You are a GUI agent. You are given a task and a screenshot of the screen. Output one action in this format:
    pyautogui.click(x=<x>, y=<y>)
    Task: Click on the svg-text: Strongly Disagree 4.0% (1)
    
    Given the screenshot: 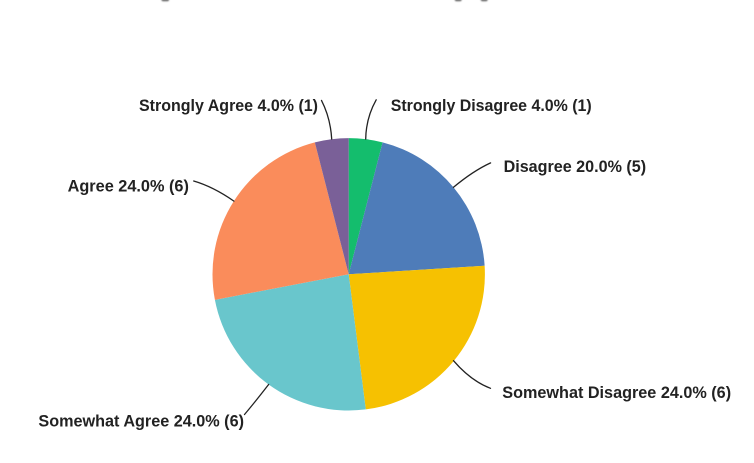 What is the action you would take?
    pyautogui.click(x=491, y=105)
    